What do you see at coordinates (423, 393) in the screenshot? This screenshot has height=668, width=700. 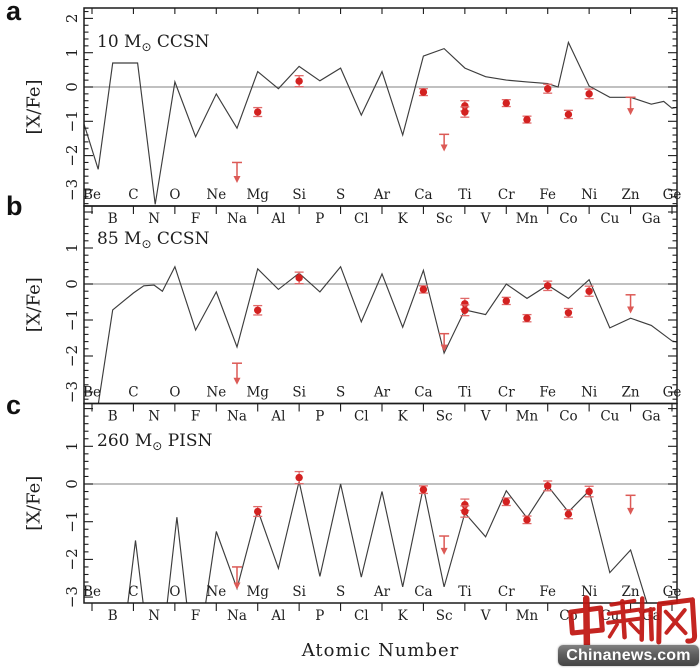 I see `element-label-b-Ca: Ca` at bounding box center [423, 393].